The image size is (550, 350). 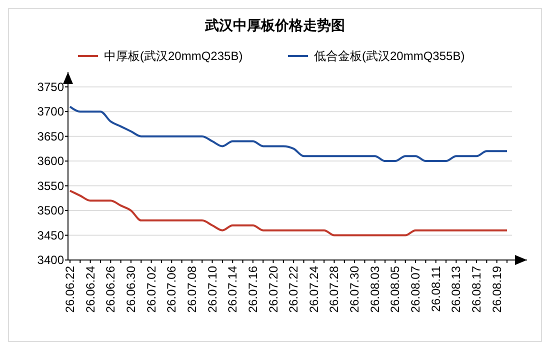 What do you see at coordinates (253, 289) in the screenshot?
I see `x-tick-label: 26.07.16` at bounding box center [253, 289].